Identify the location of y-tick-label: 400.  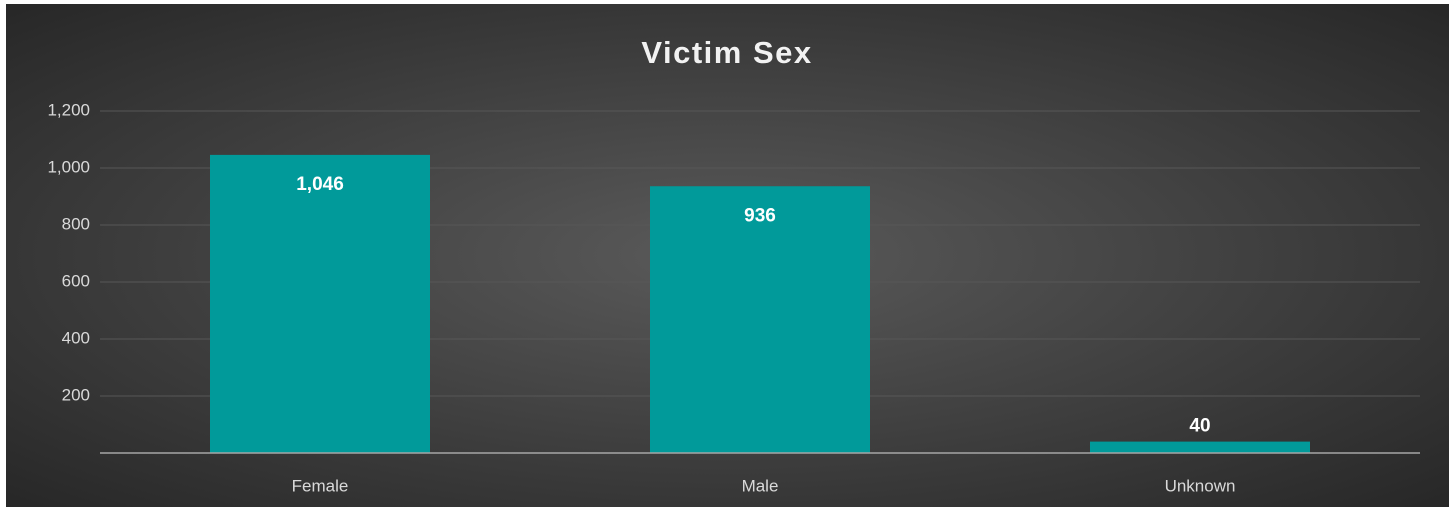
(76, 337).